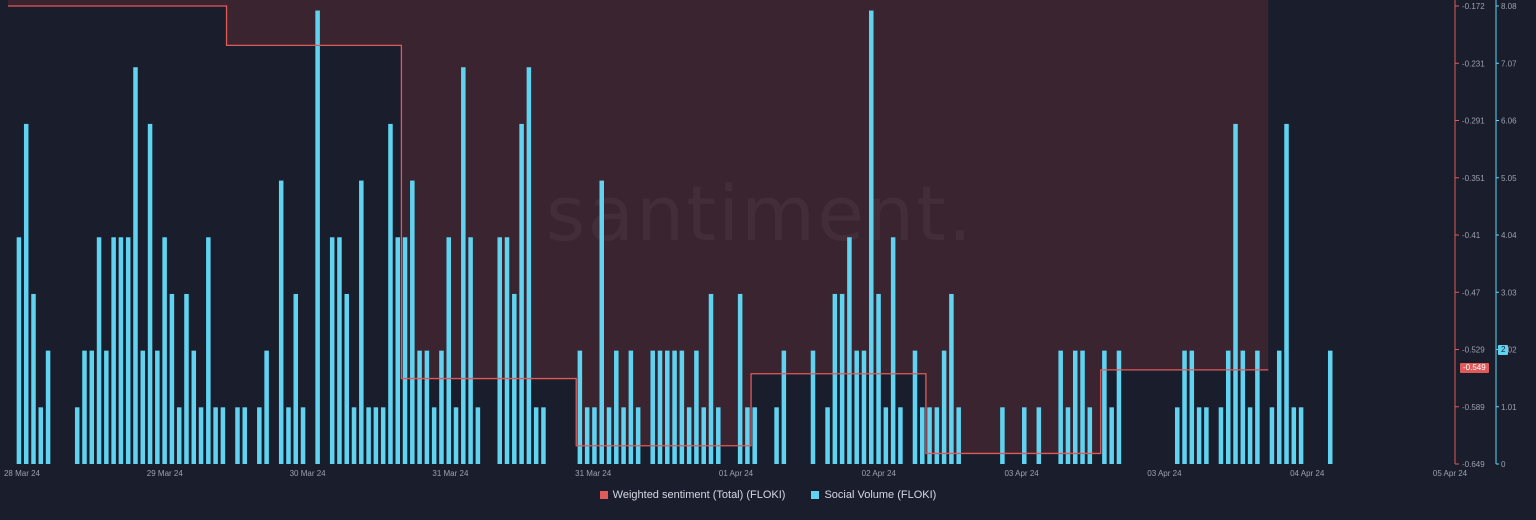  Describe the element at coordinates (308, 473) in the screenshot. I see `x-axis-tick-label: 30 Mar 24` at that location.